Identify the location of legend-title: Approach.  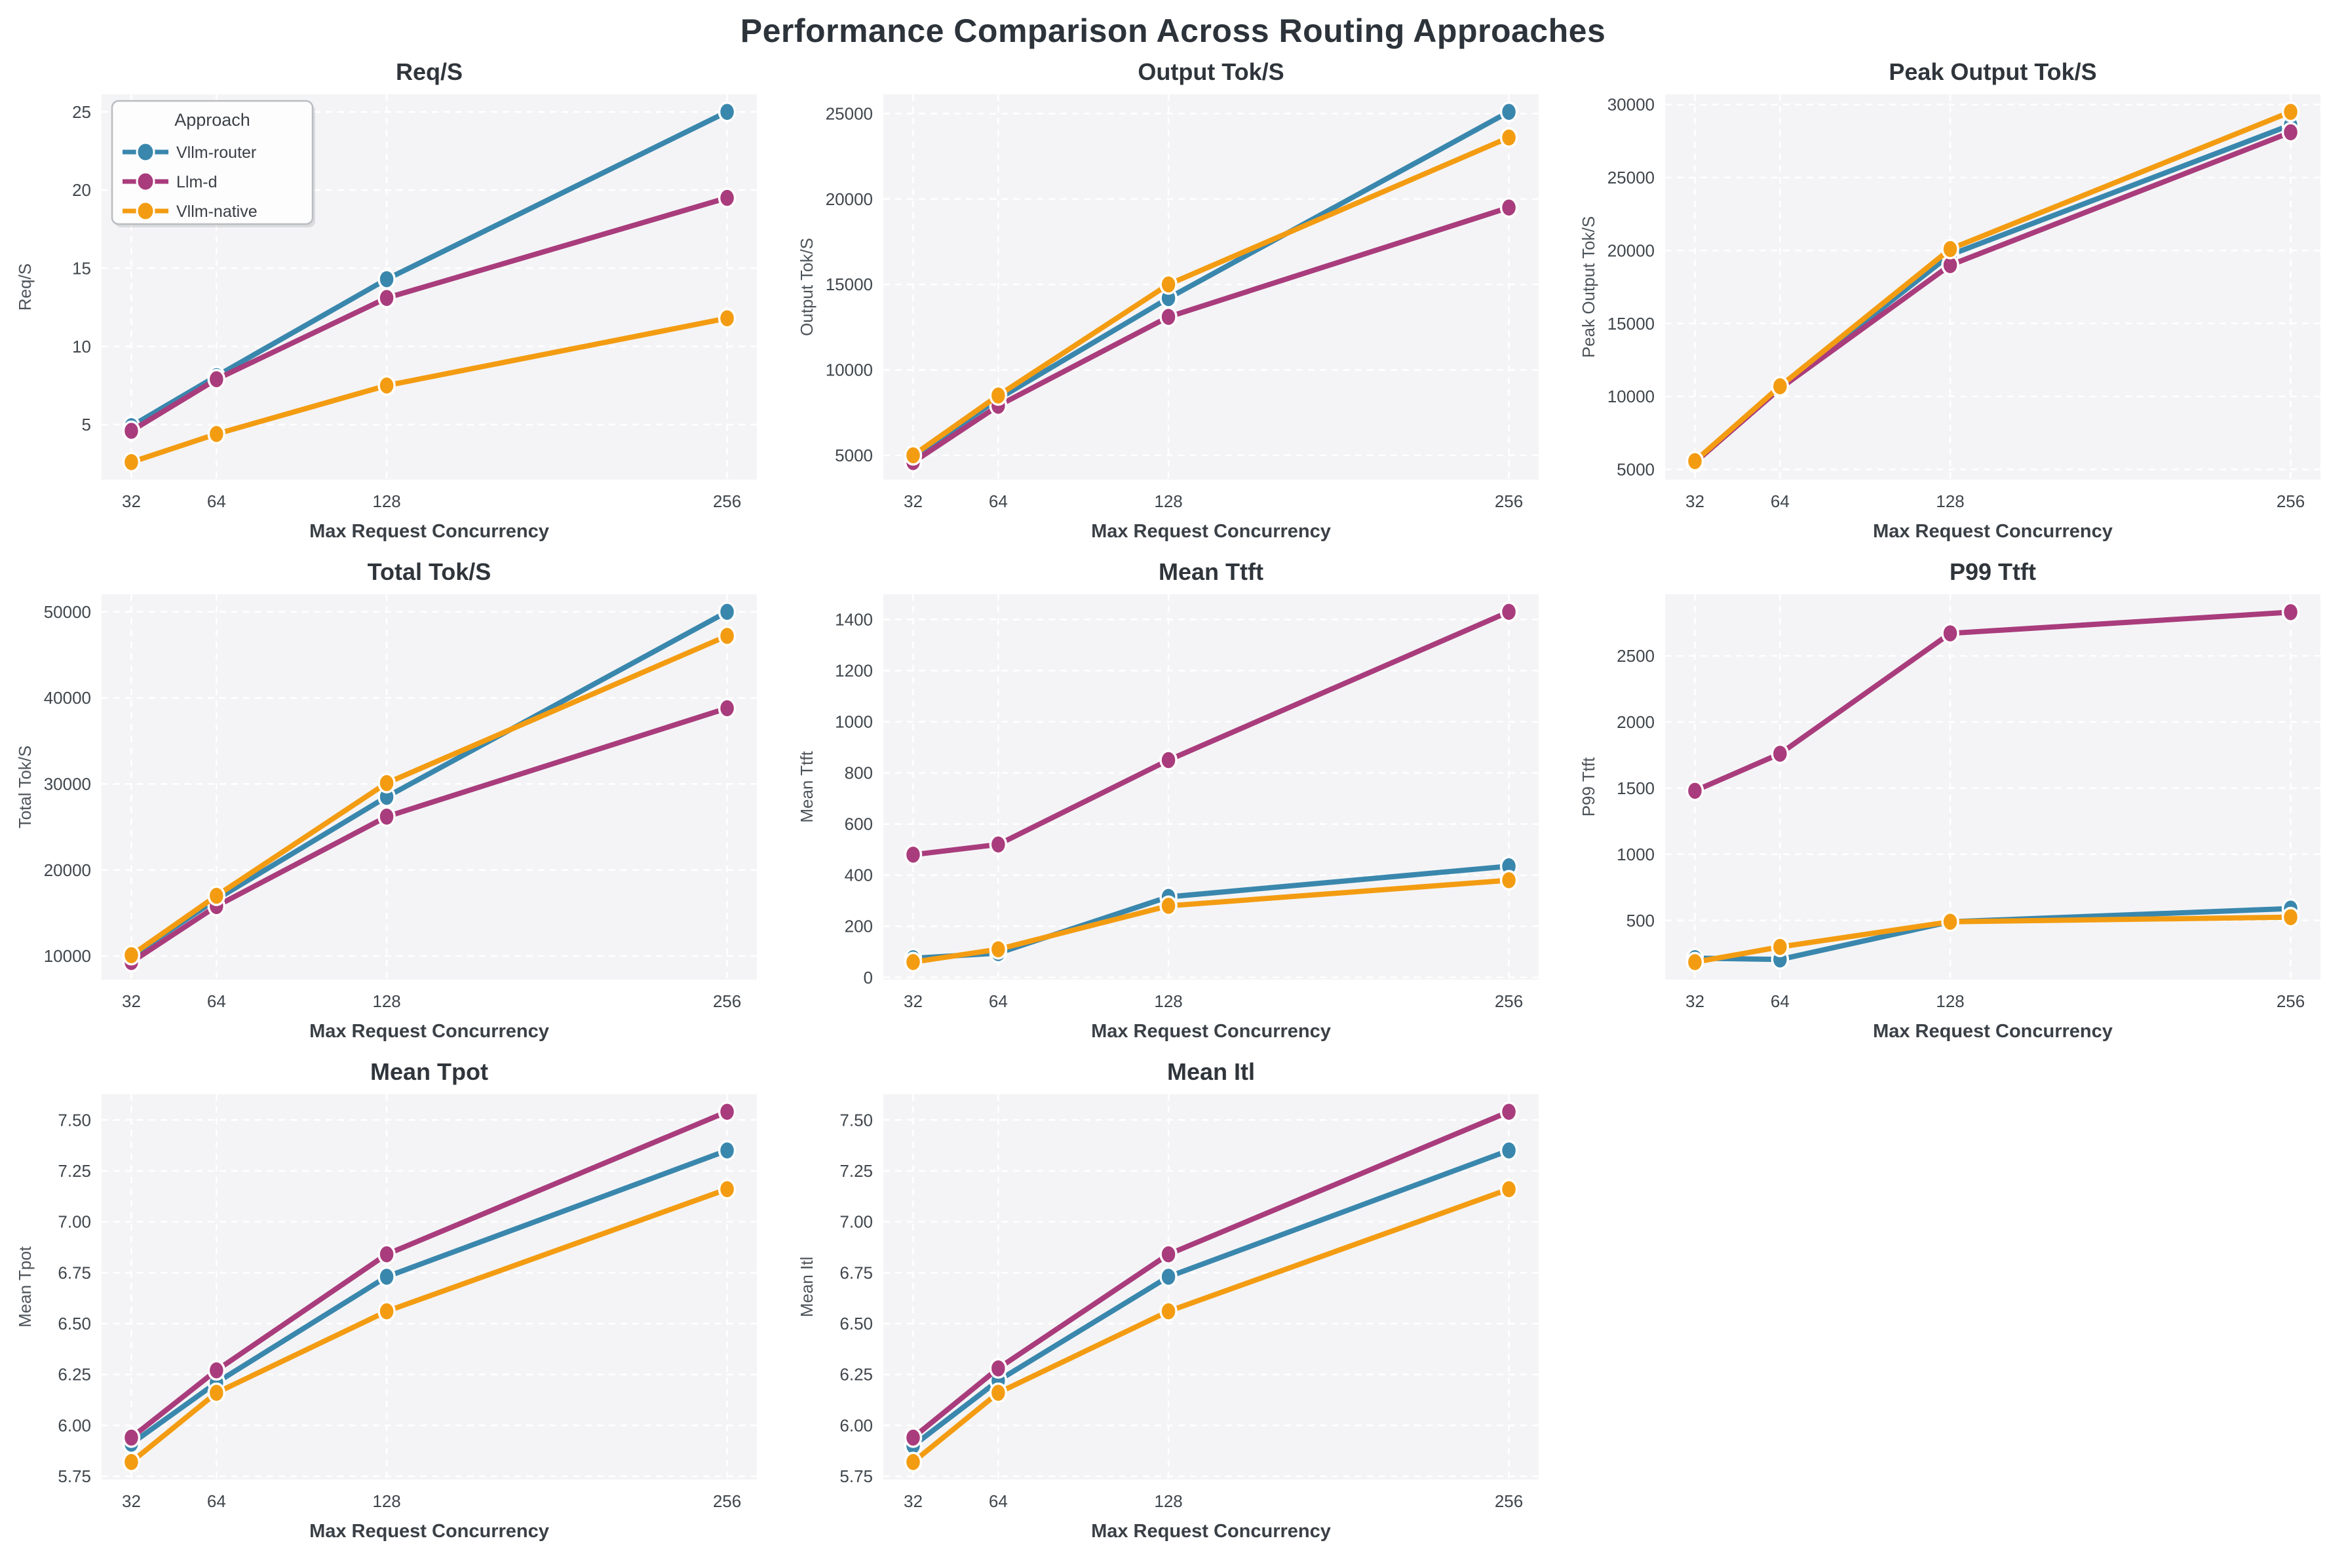
(212, 120).